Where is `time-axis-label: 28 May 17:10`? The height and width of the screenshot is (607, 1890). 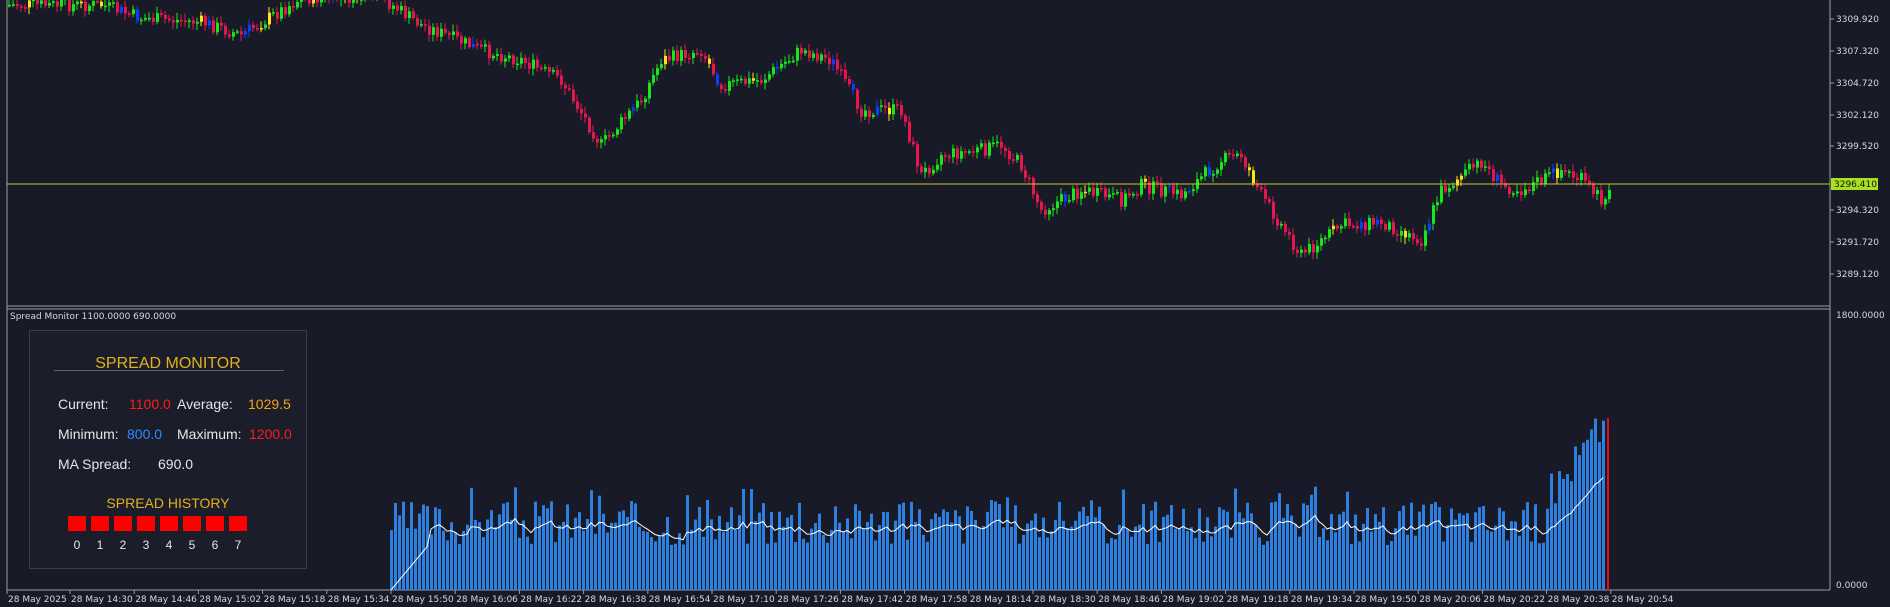
time-axis-label: 28 May 17:10 is located at coordinates (744, 600).